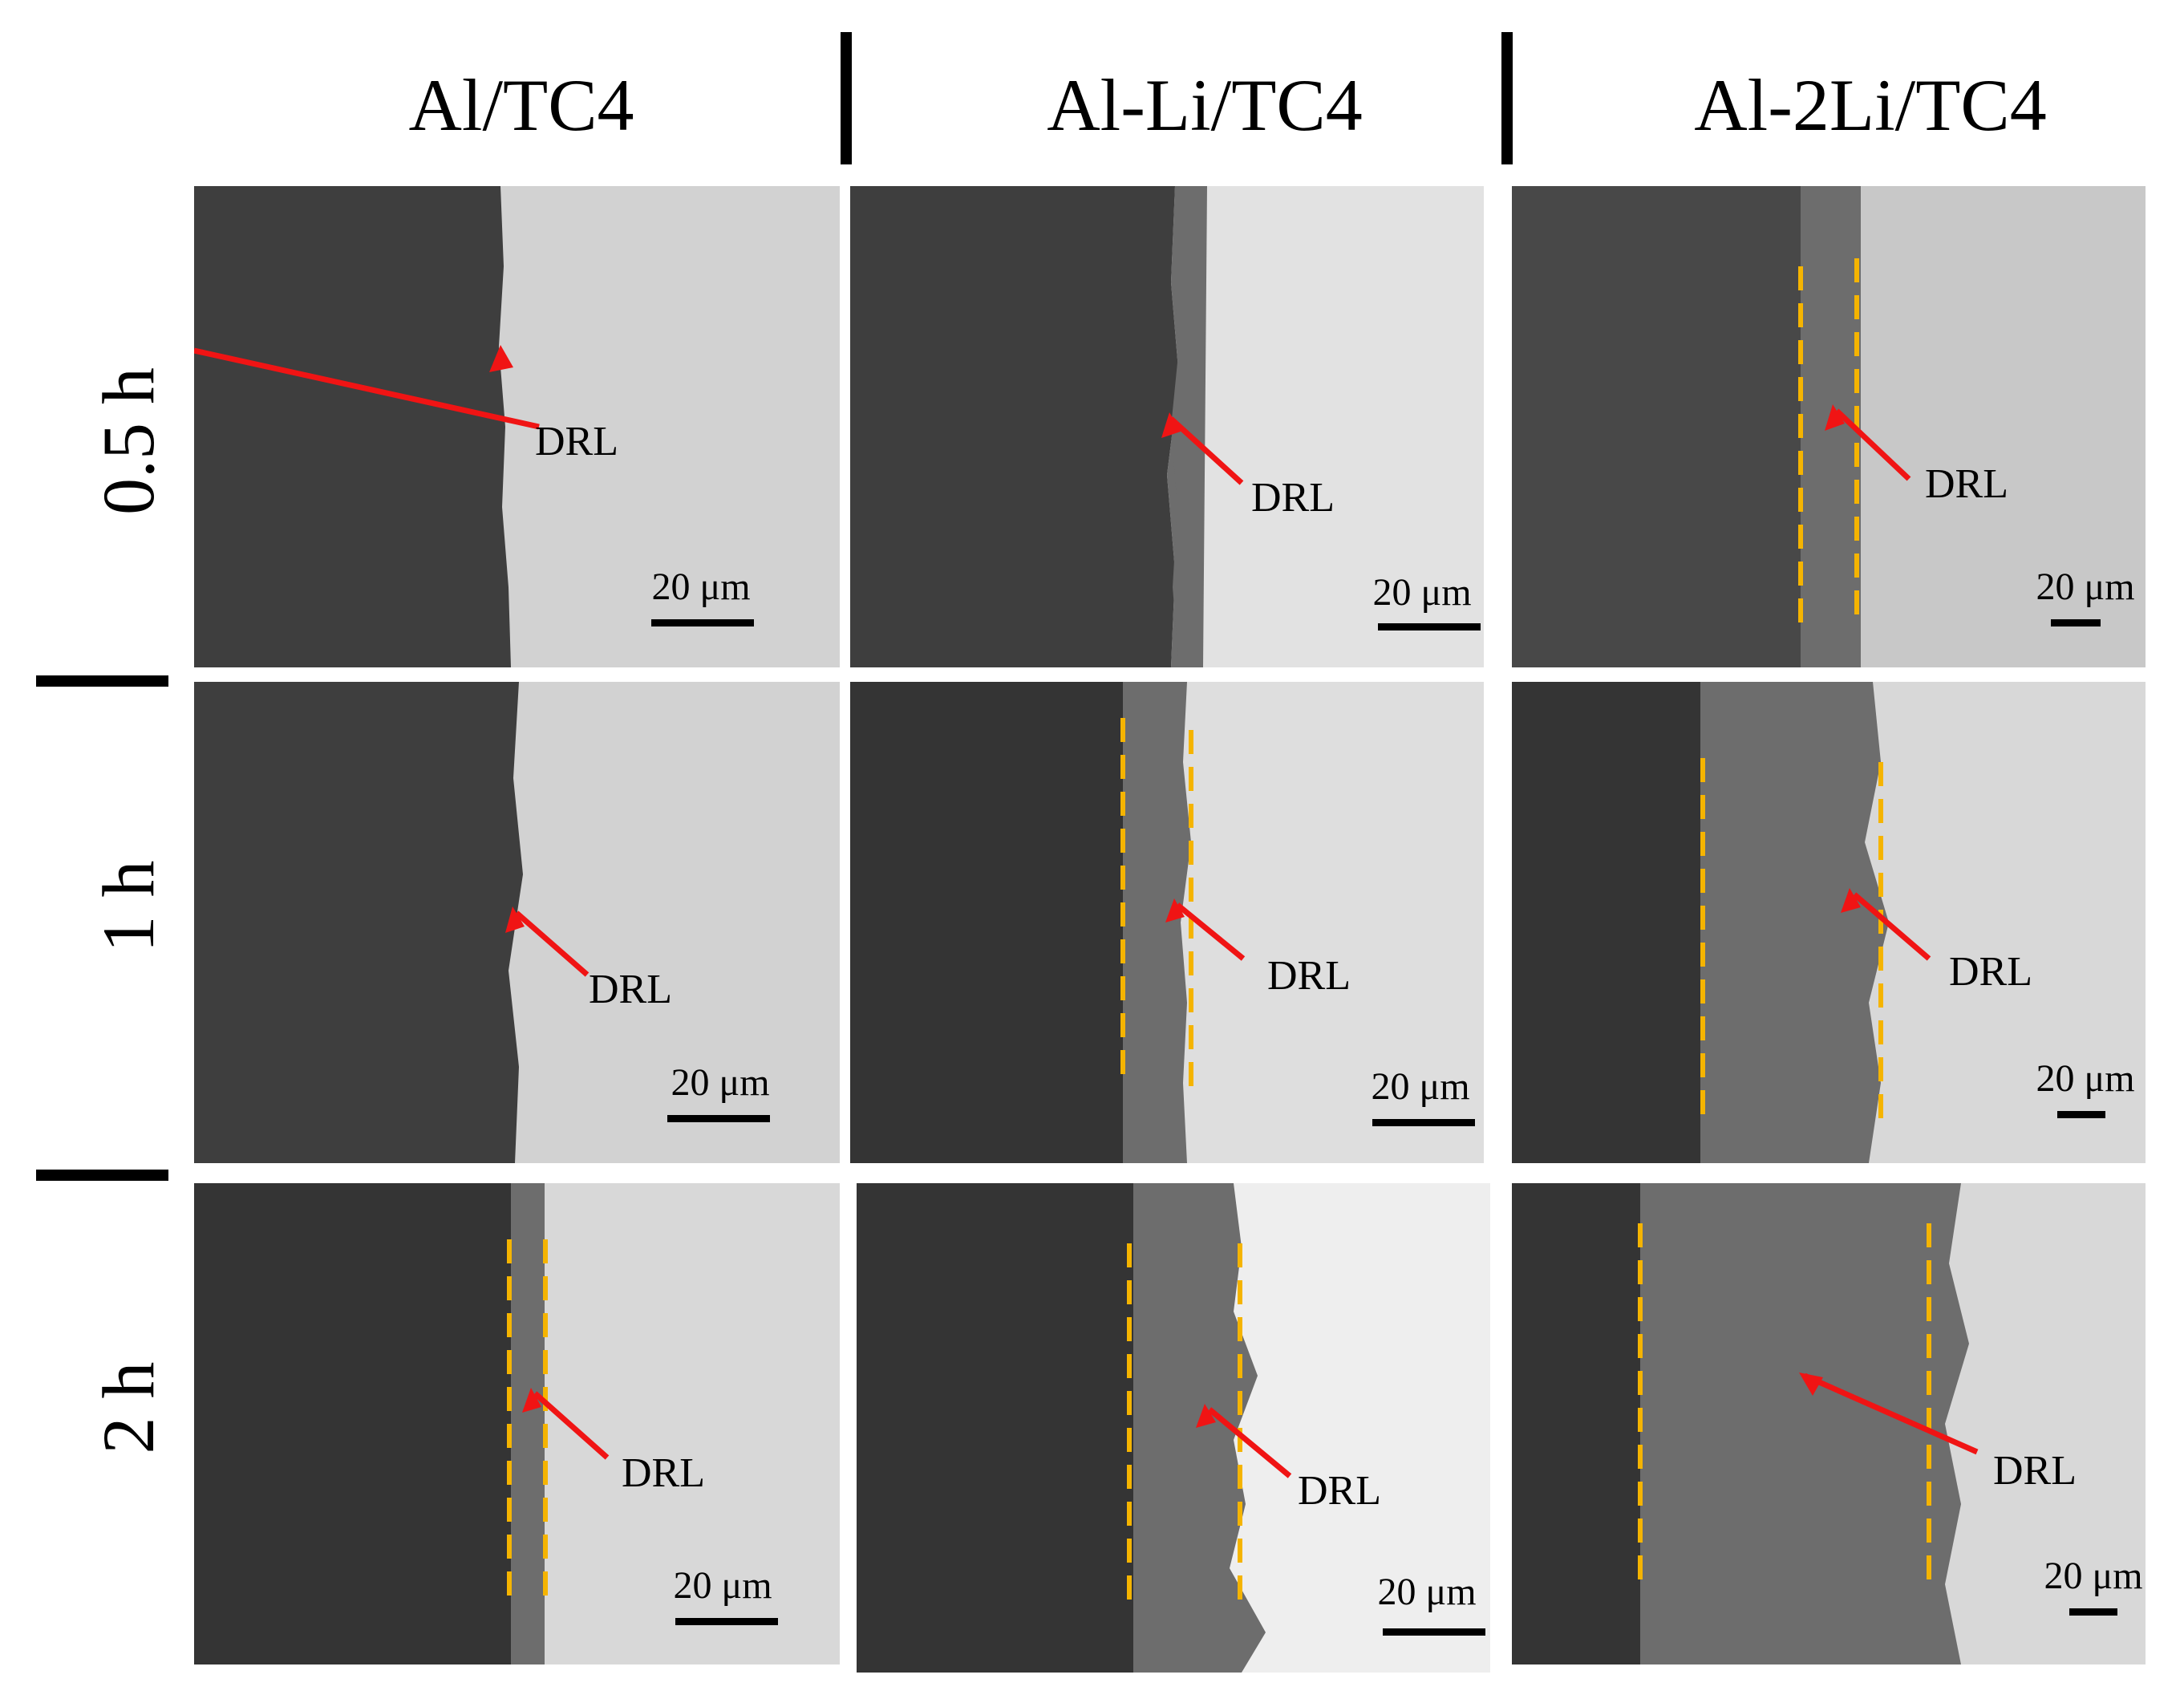  Describe the element at coordinates (128, 906) in the screenshot. I see `row-label-1h: 1 h` at that location.